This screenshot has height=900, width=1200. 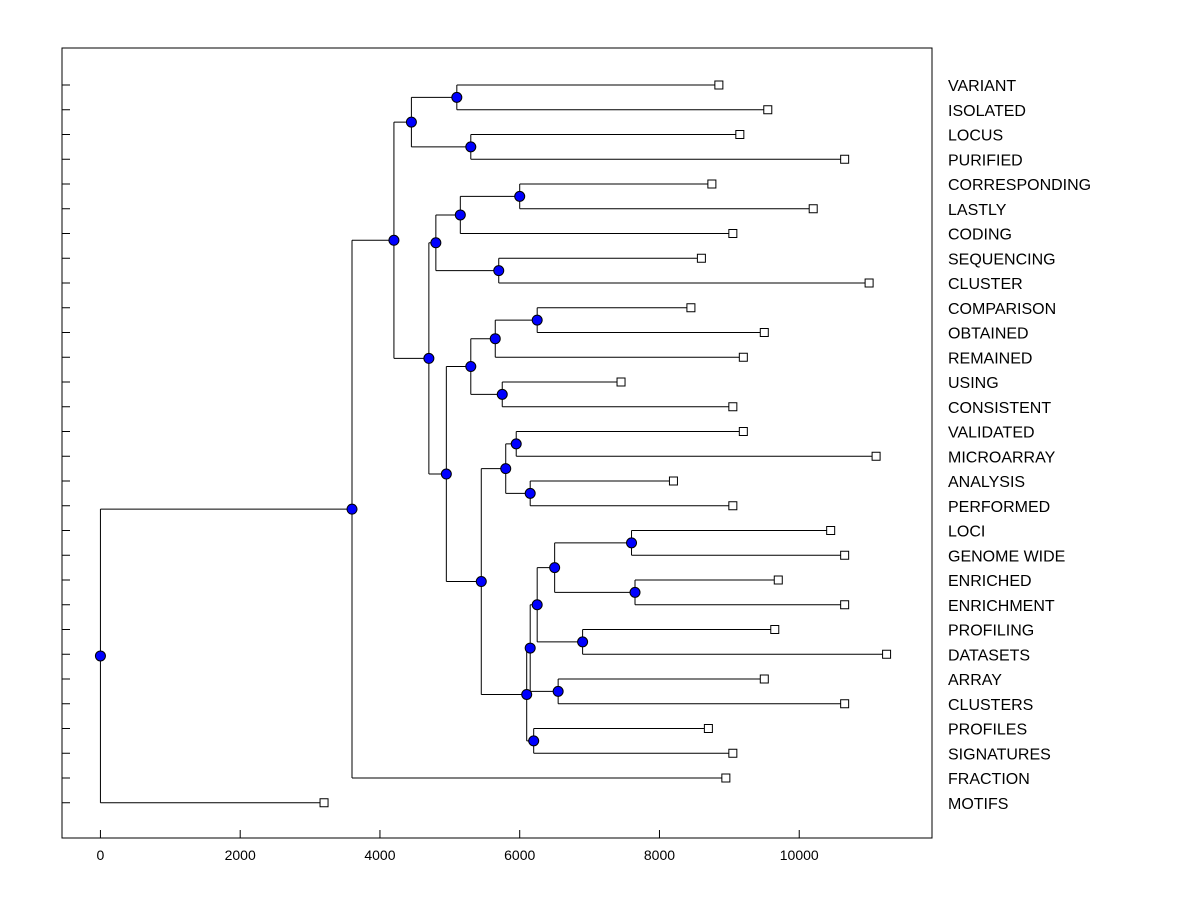 What do you see at coordinates (499, 271) in the screenshot?
I see `merge-node-n6` at bounding box center [499, 271].